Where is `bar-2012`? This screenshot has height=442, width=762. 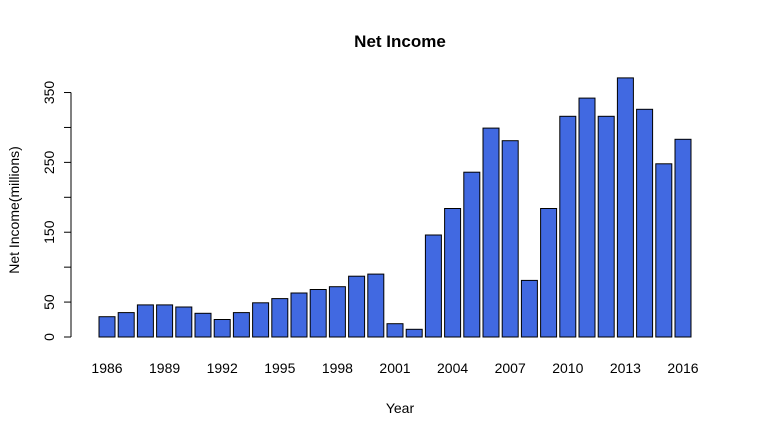 bar-2012 is located at coordinates (606, 226).